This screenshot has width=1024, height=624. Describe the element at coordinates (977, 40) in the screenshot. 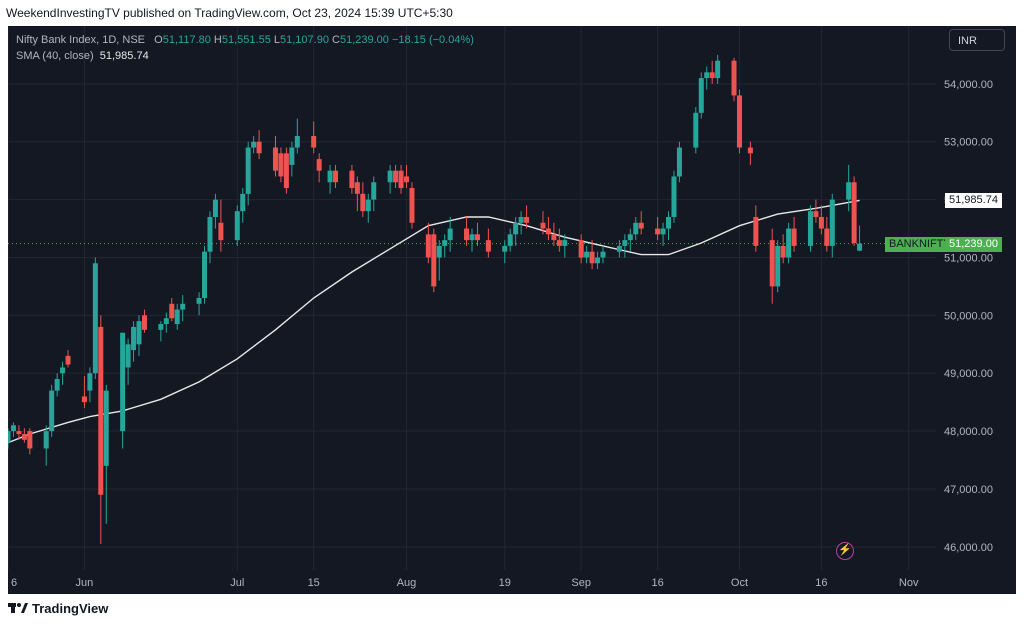

I see `currency-button: INR` at that location.